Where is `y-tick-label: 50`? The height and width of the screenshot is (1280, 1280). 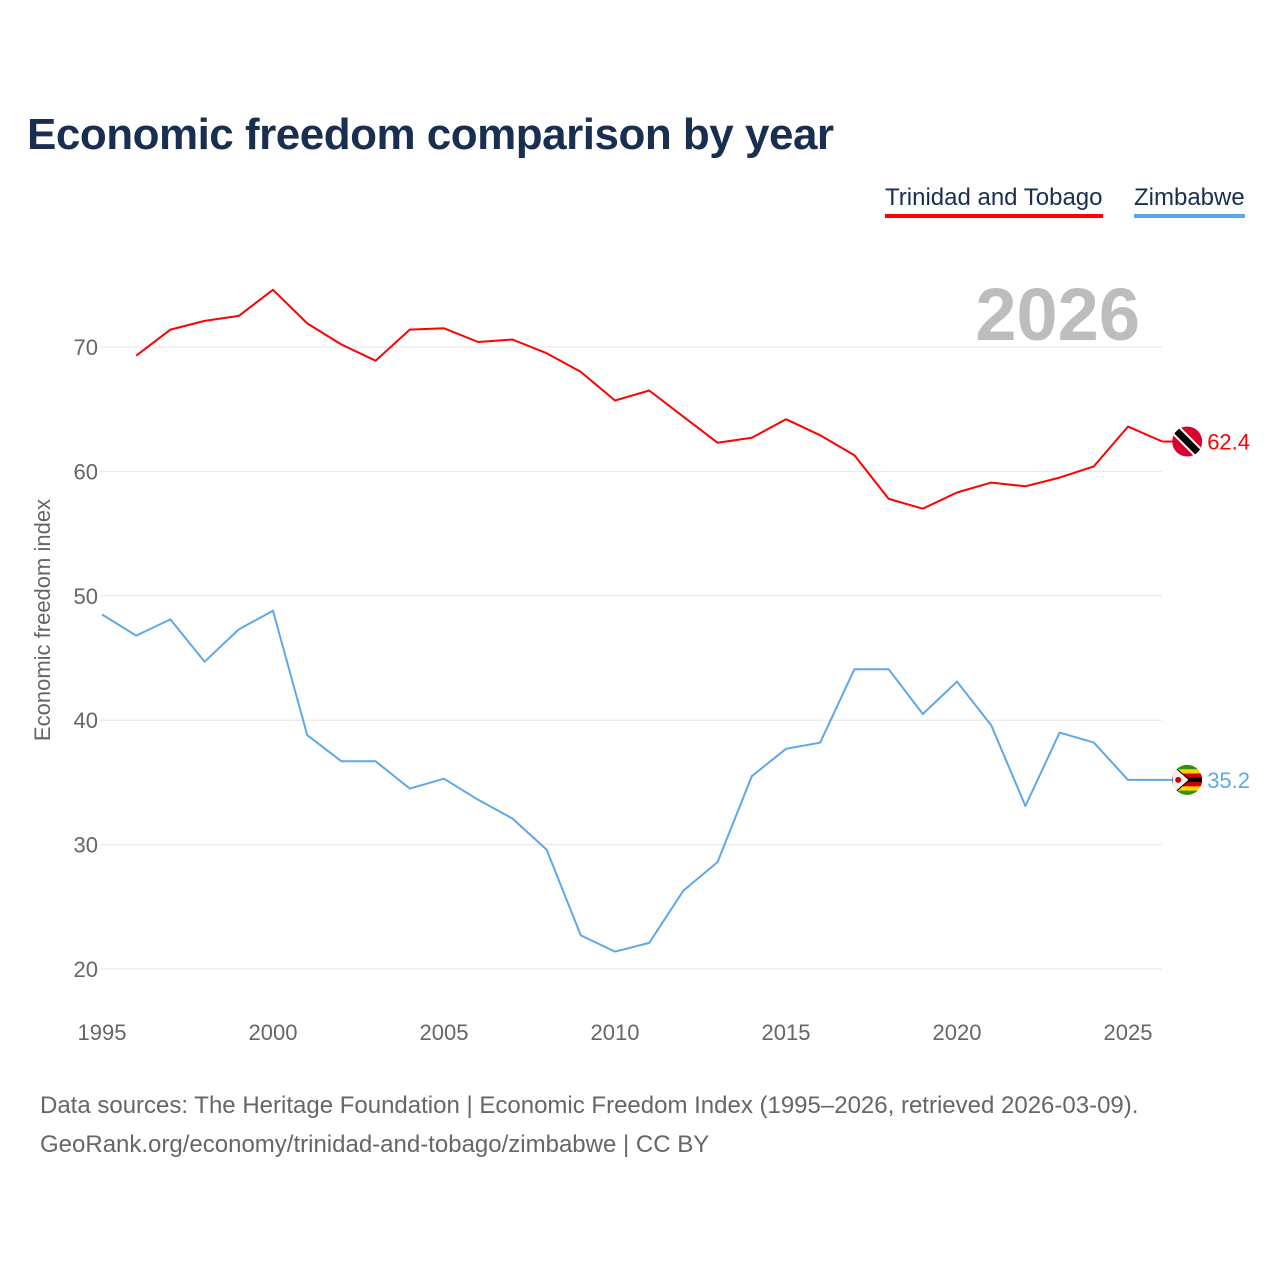
y-tick-label: 50 is located at coordinates (86, 596).